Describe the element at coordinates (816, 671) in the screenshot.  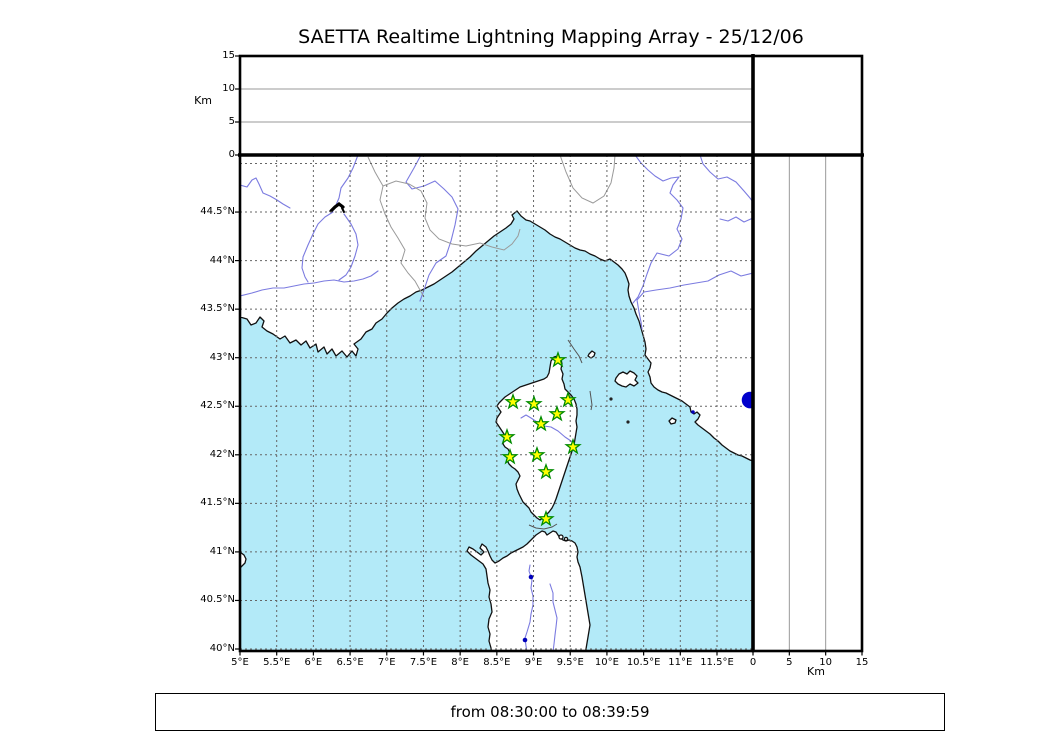
I see `altitude-axis-title-bottom: Km` at that location.